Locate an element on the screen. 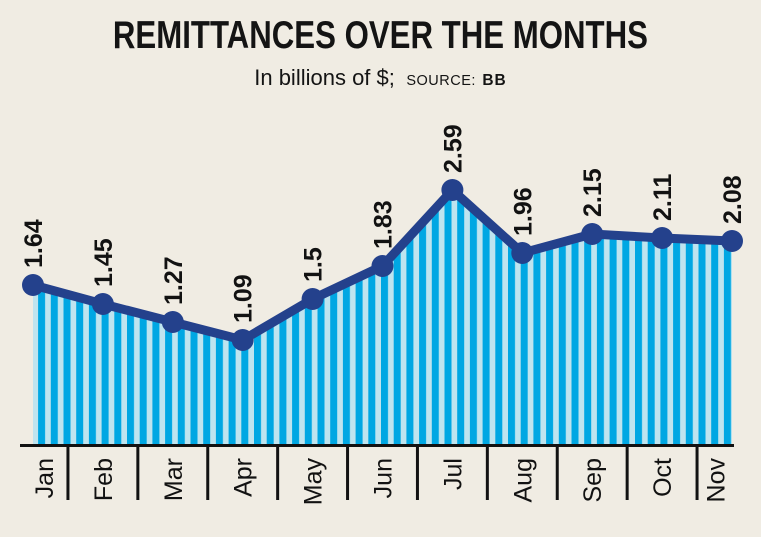 This screenshot has width=761, height=537. value-label: 1.96 is located at coordinates (523, 211).